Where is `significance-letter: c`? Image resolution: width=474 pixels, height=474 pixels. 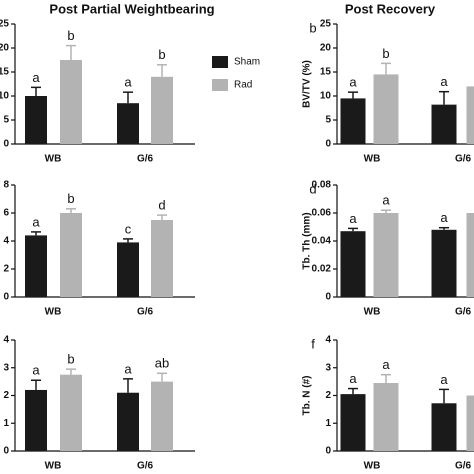 significance-letter: c is located at coordinates (128, 228).